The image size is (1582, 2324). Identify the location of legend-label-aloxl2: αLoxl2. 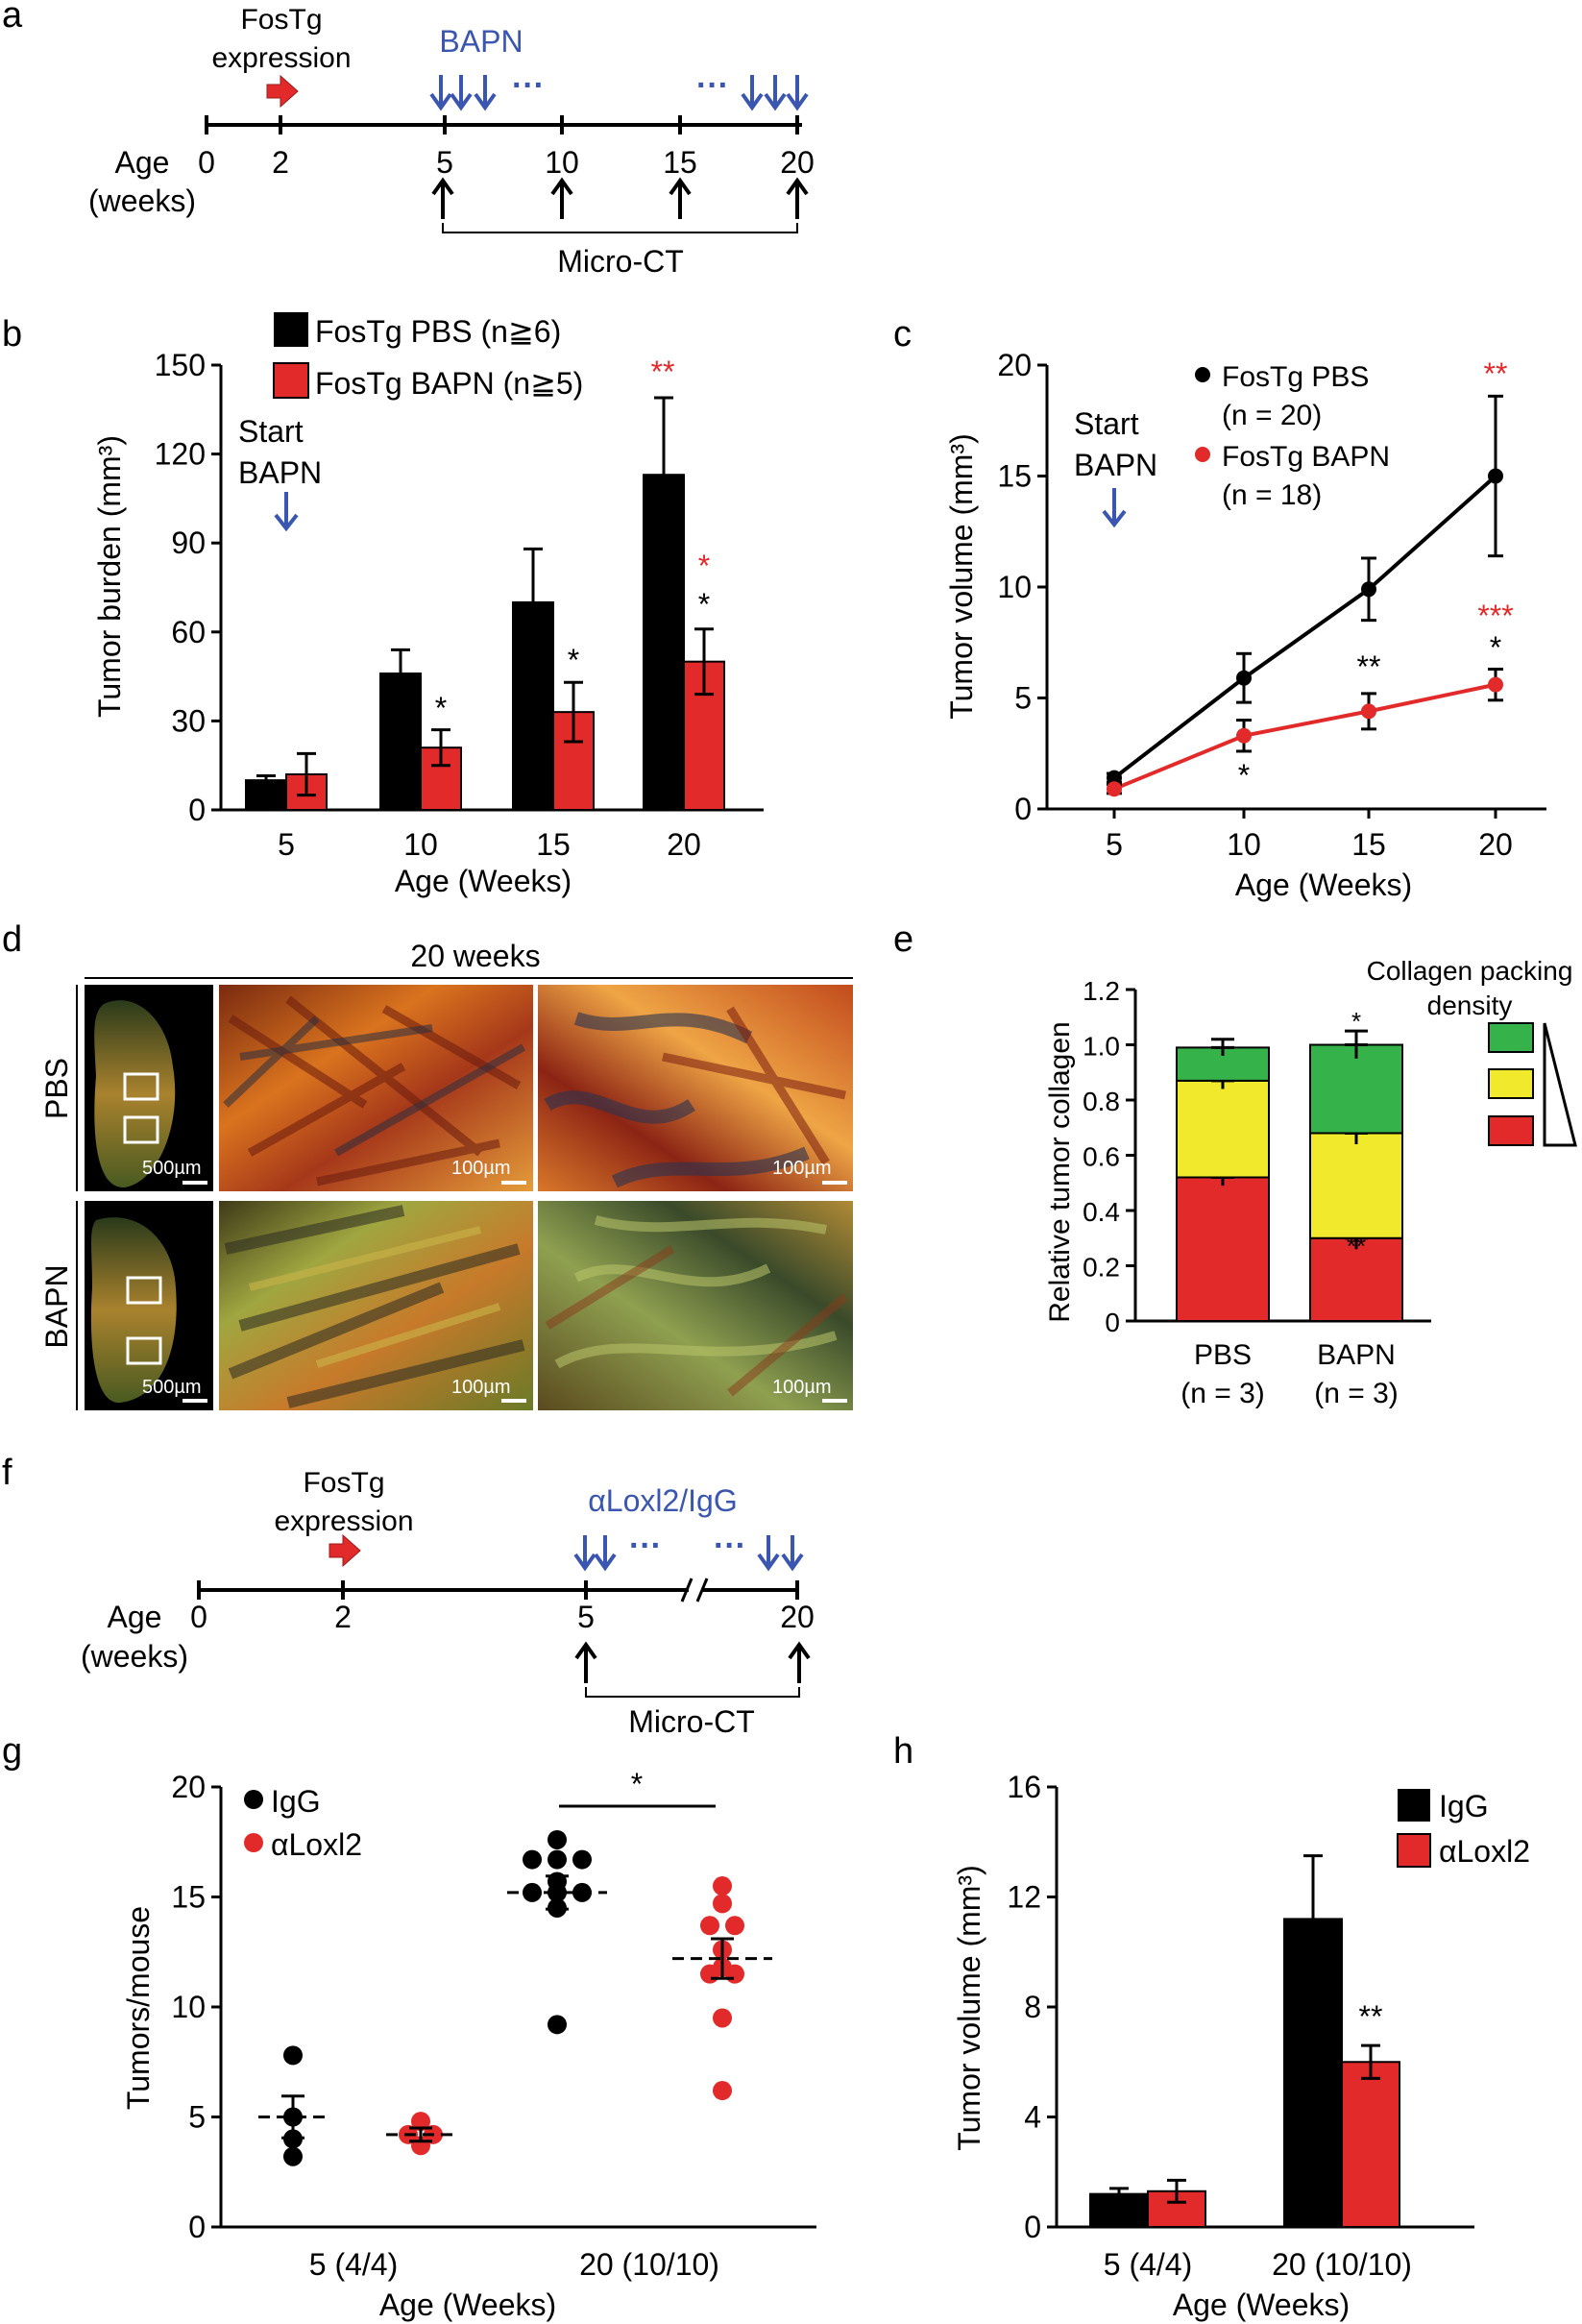
(316, 1844).